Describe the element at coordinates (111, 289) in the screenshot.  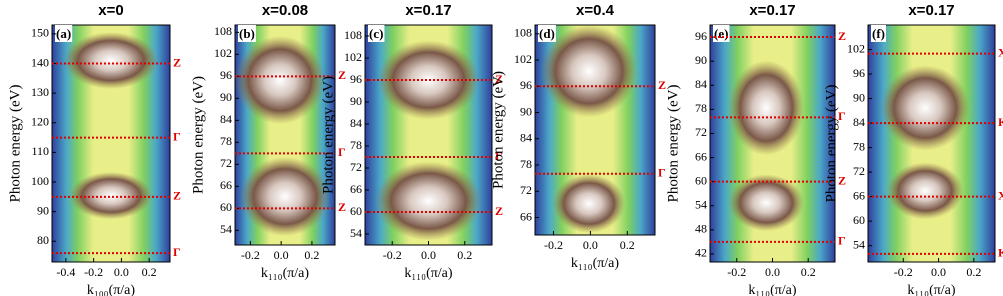
I see `x-axis-label: k₁₀₀(π/a)` at that location.